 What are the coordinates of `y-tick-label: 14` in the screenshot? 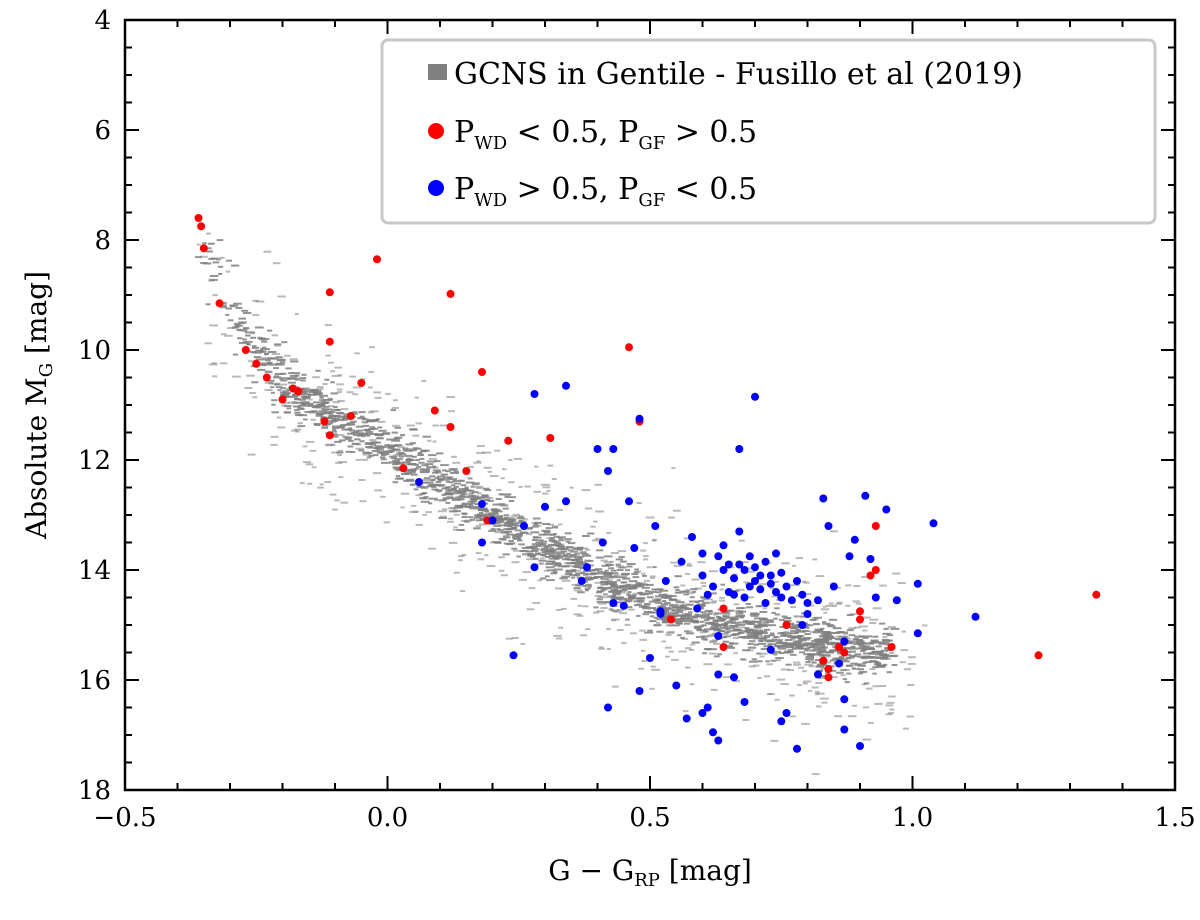 It's located at (94, 571).